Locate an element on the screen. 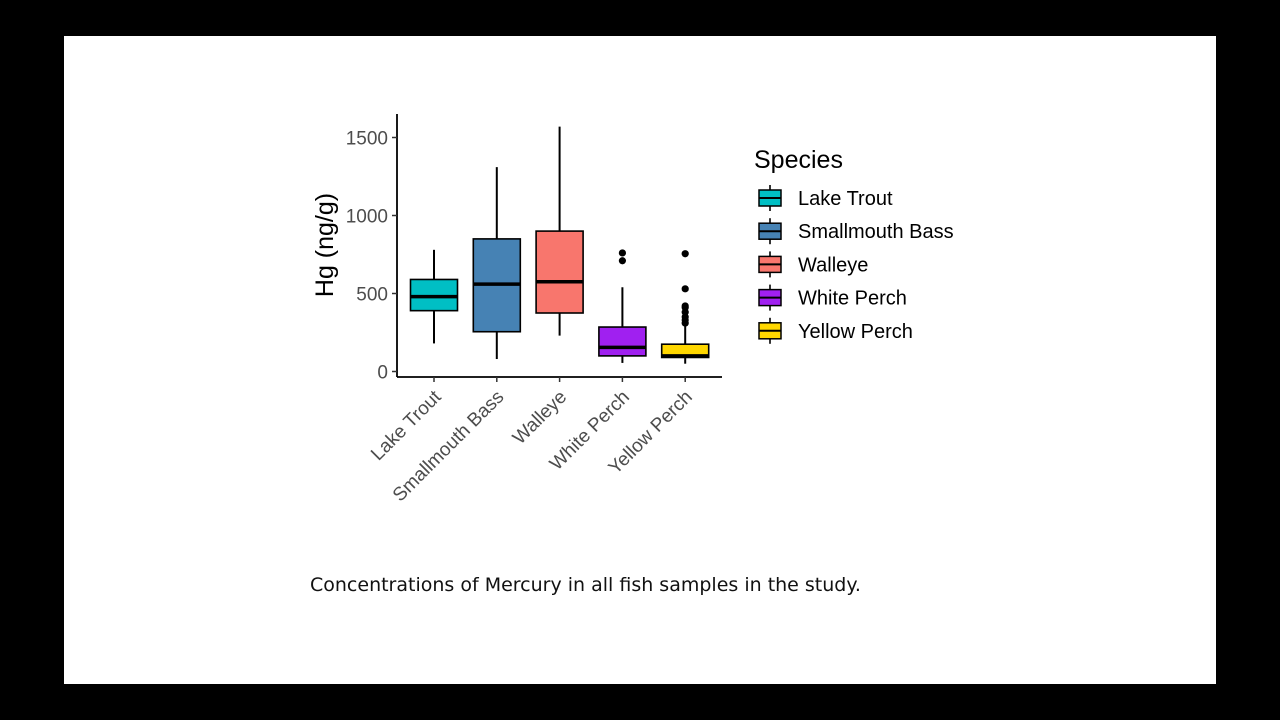  x-tick-label: Smallmouth Bass is located at coordinates (448, 446).